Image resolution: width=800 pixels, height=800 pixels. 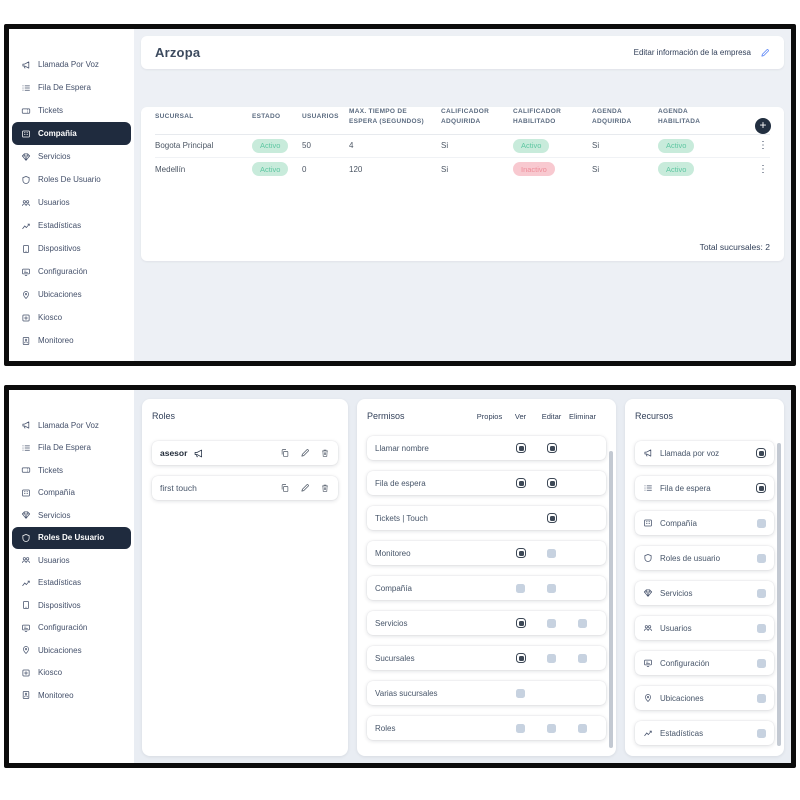 What do you see at coordinates (64, 87) in the screenshot?
I see `sidebar-item-label: Fila De Espera` at bounding box center [64, 87].